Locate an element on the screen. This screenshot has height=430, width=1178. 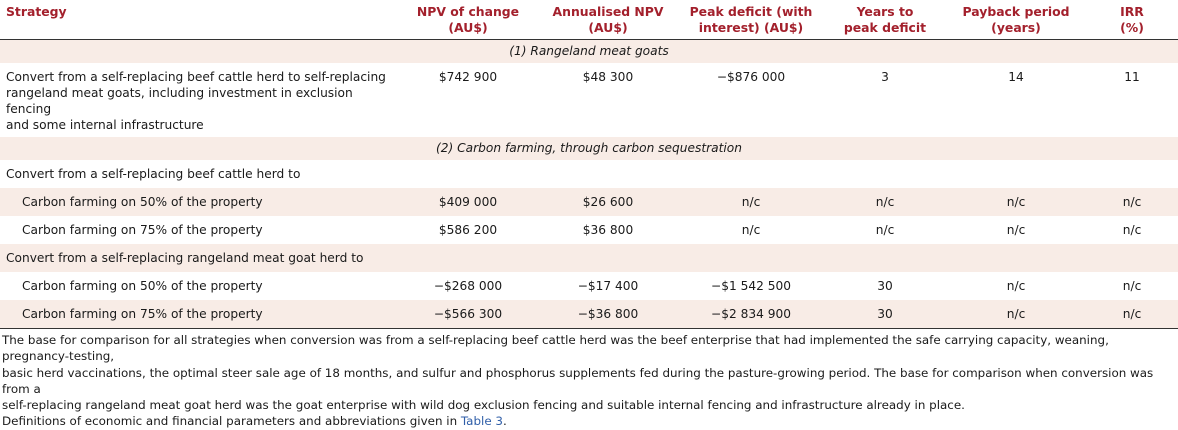
cell-annualised: $36 800 is located at coordinates (608, 230).